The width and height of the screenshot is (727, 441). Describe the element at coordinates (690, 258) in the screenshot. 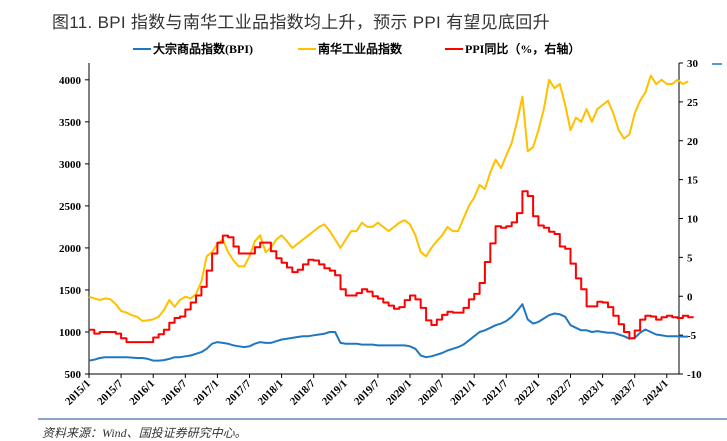

I see `right-tick-label: 5` at that location.